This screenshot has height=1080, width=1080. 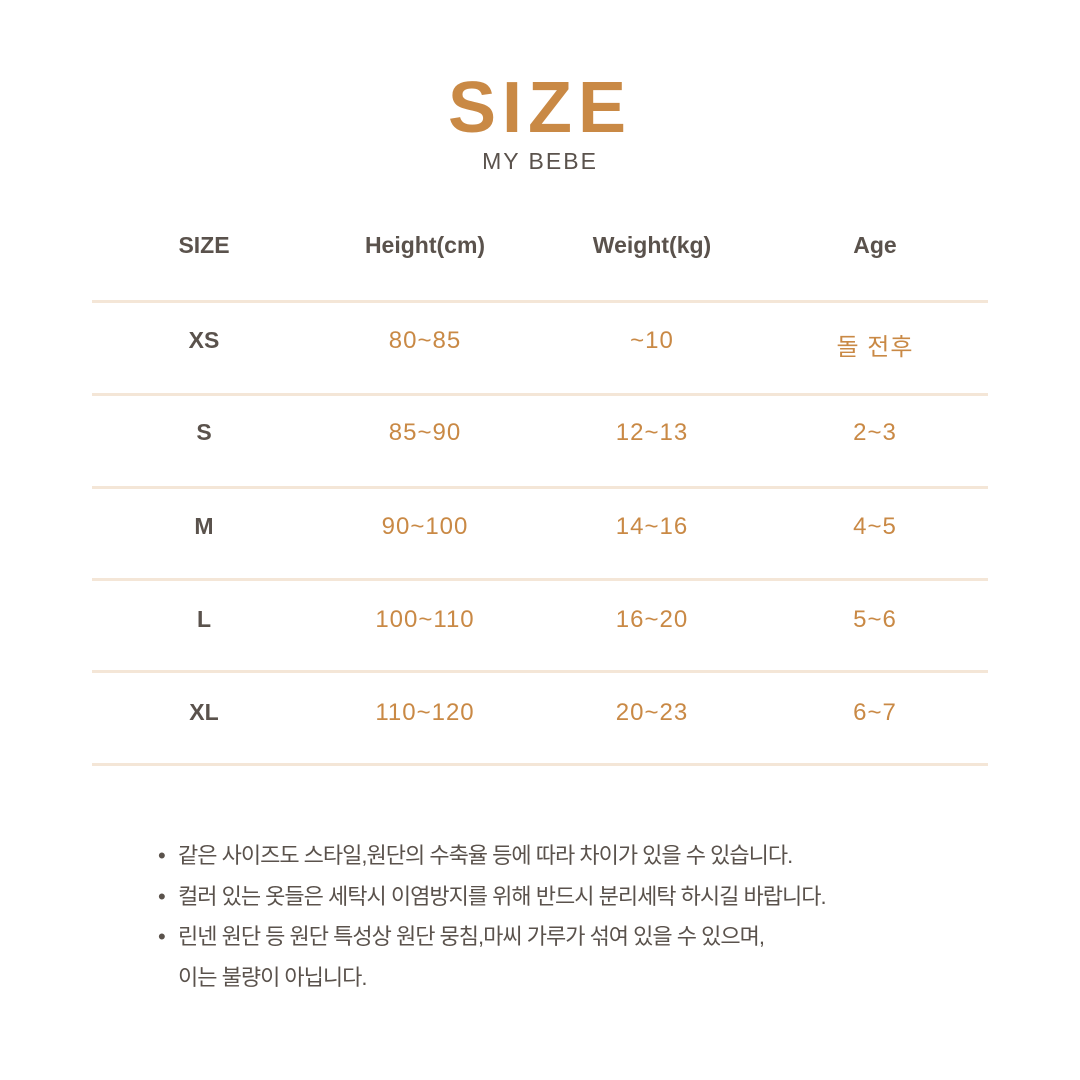 What do you see at coordinates (204, 712) in the screenshot?
I see `size-label: XL` at bounding box center [204, 712].